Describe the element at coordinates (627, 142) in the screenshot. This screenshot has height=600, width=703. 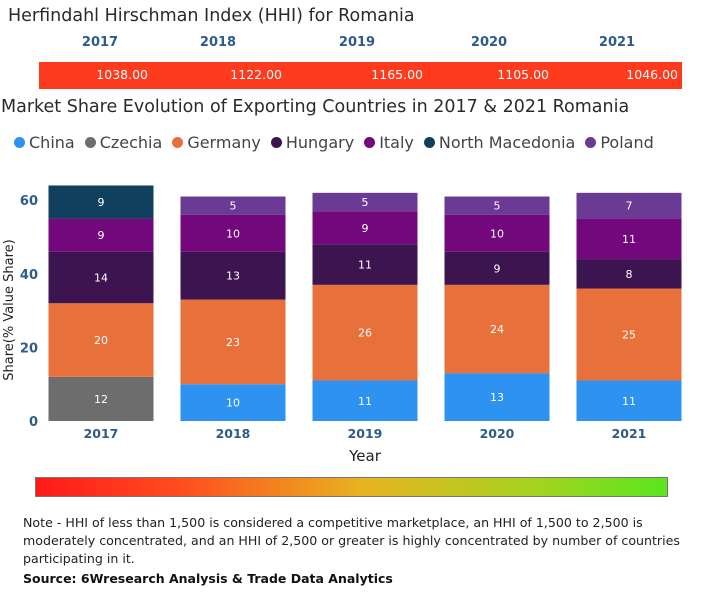
I see `legend-label: Poland` at that location.